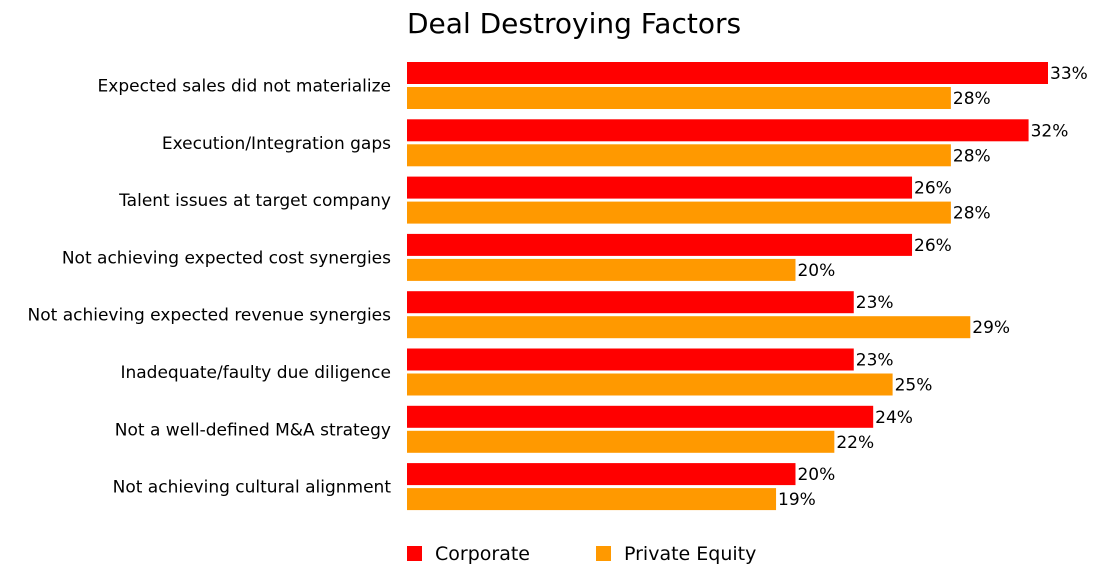 This screenshot has height=580, width=1100. What do you see at coordinates (894, 418) in the screenshot?
I see `data-label: 24%` at bounding box center [894, 418].